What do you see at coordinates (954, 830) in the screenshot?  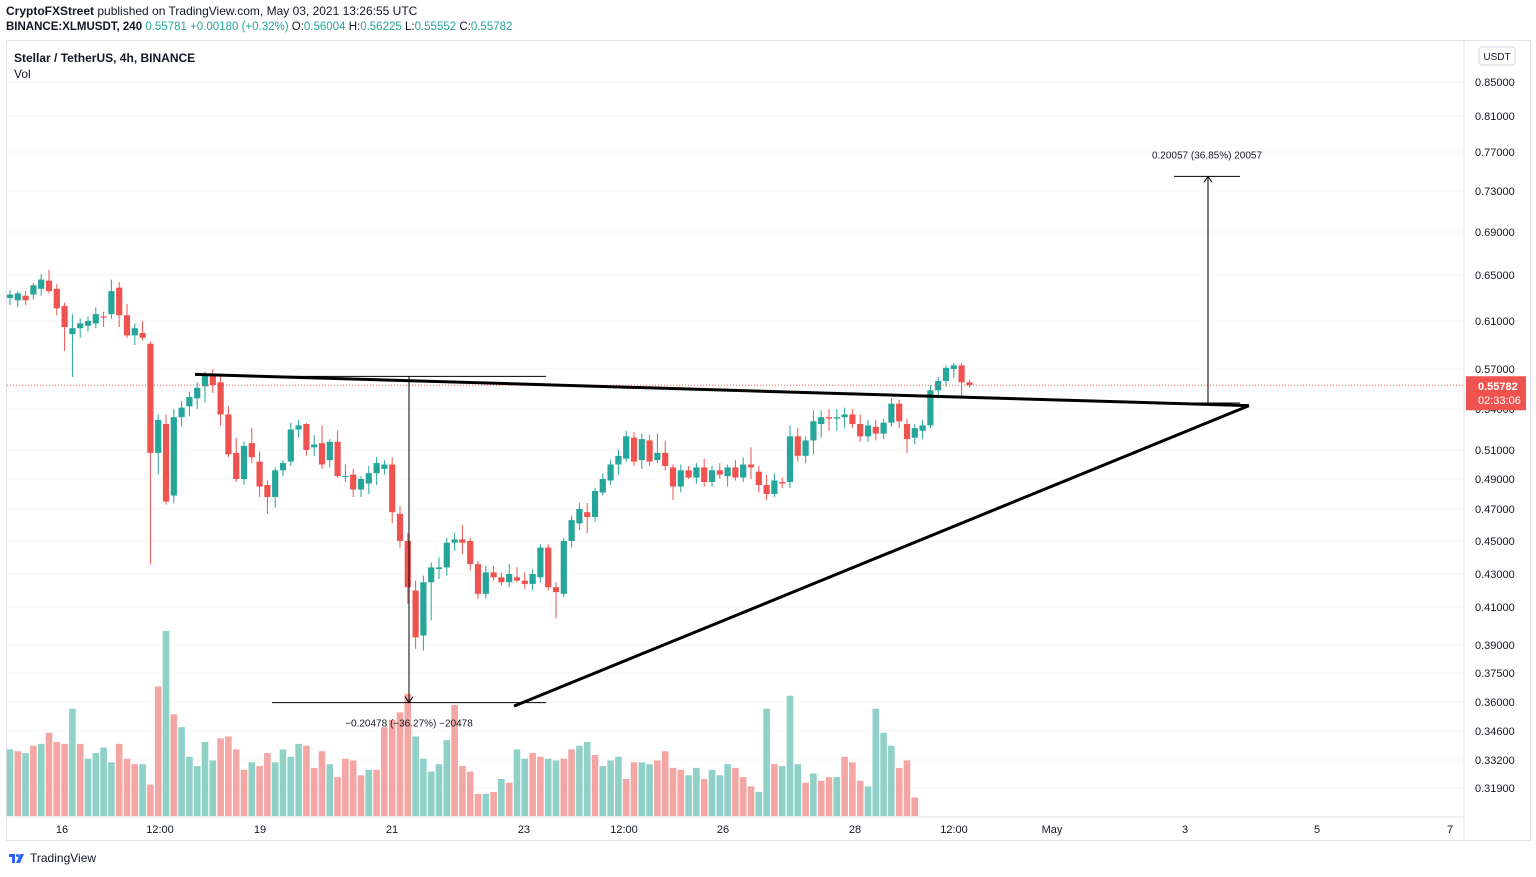 I see `time-tick-label: 12:00` at bounding box center [954, 830].